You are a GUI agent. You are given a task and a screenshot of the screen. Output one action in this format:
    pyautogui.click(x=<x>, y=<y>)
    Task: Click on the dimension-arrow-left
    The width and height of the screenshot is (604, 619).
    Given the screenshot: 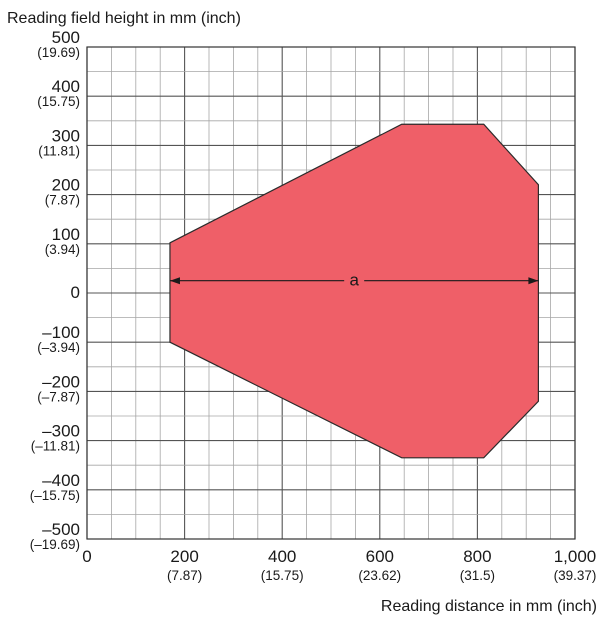 What is the action you would take?
    pyautogui.click(x=174, y=281)
    